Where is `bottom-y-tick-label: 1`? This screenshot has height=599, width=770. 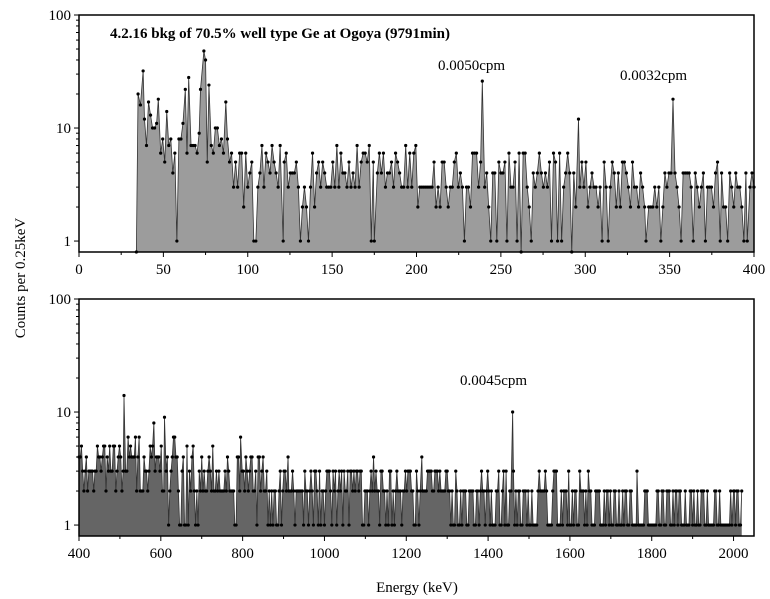 bottom-y-tick-label: 1 is located at coordinates (68, 526).